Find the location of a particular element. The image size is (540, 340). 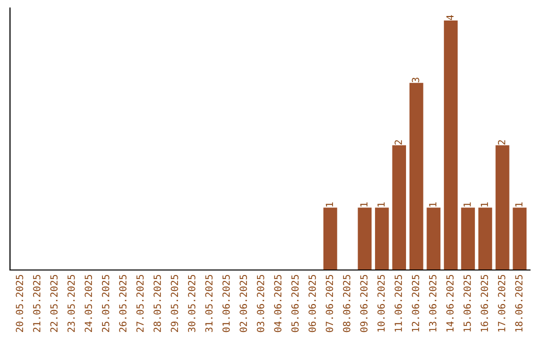

x-tick-label: 09.06.2025 is located at coordinates (364, 303).